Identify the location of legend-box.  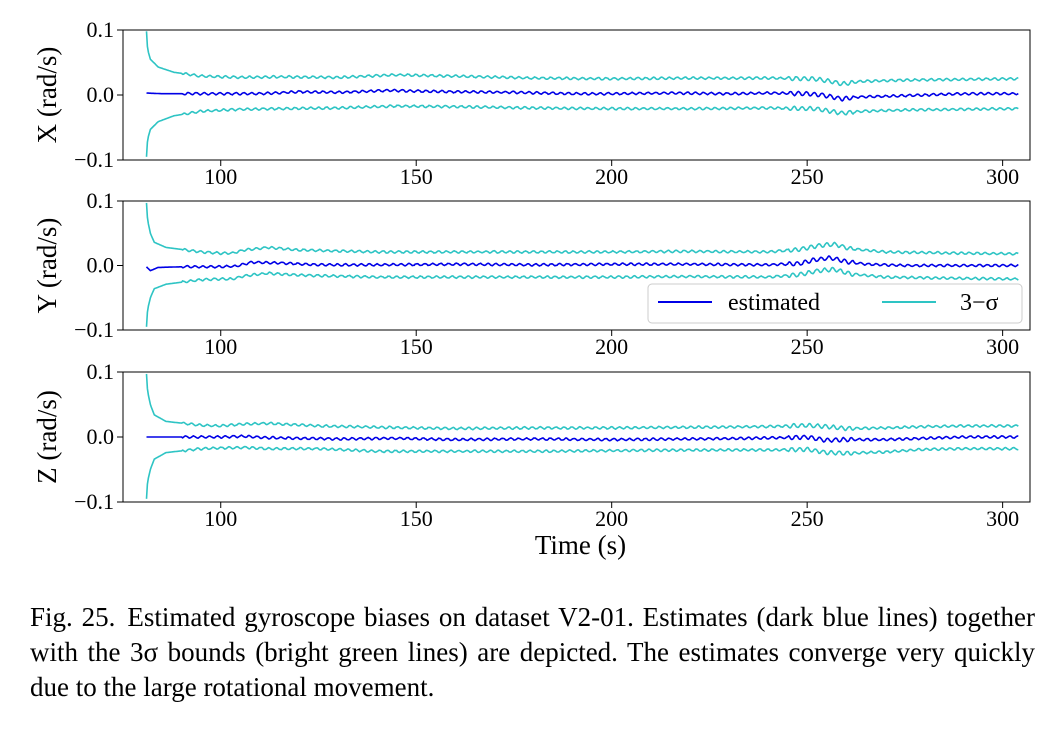
(835, 303).